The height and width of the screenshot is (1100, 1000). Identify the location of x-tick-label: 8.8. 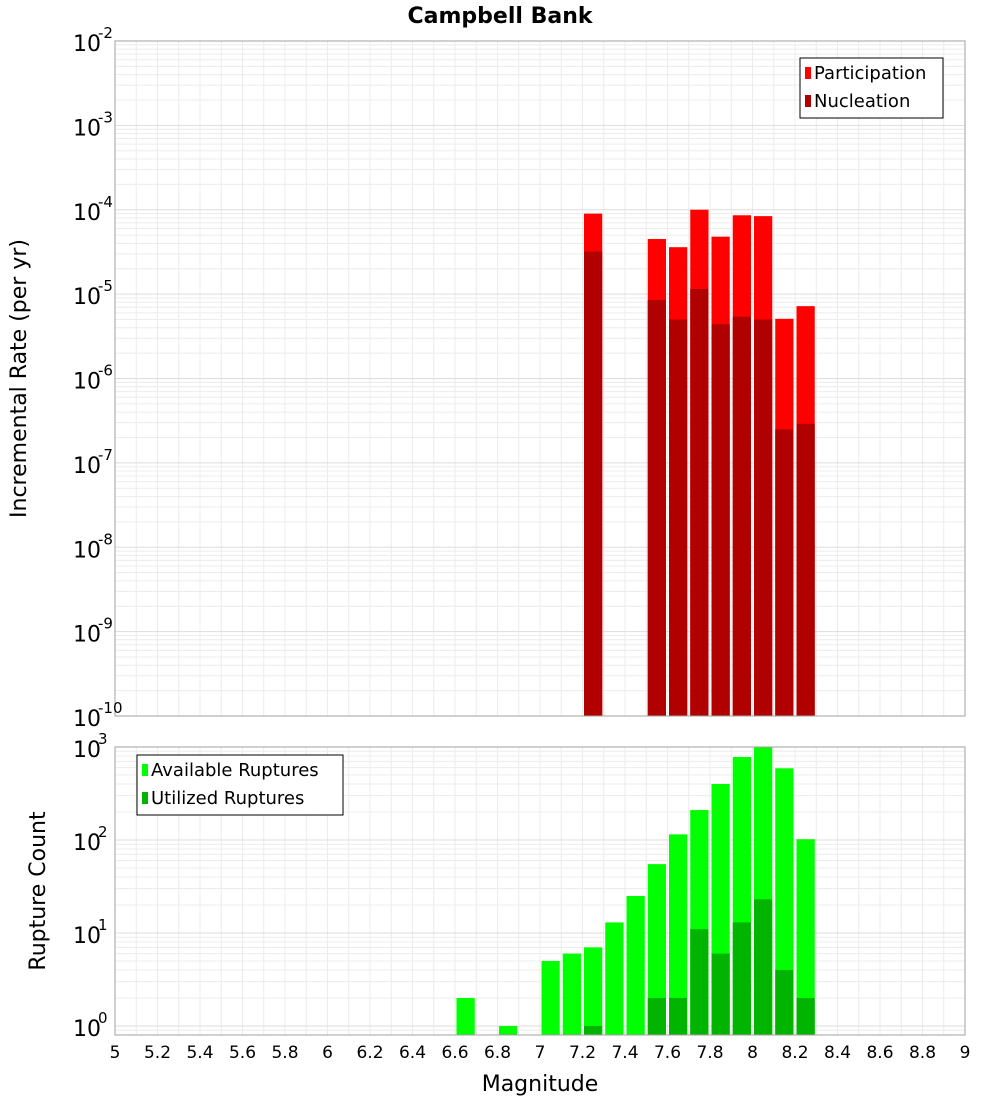
(922, 1053).